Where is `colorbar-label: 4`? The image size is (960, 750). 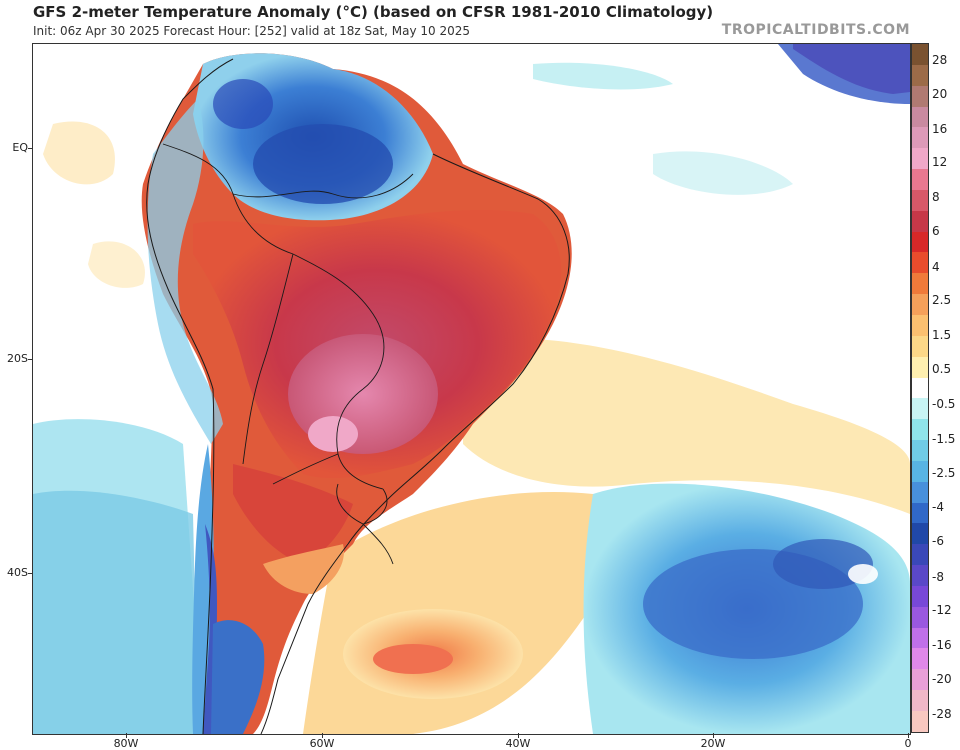 colorbar-label: 4 is located at coordinates (936, 267).